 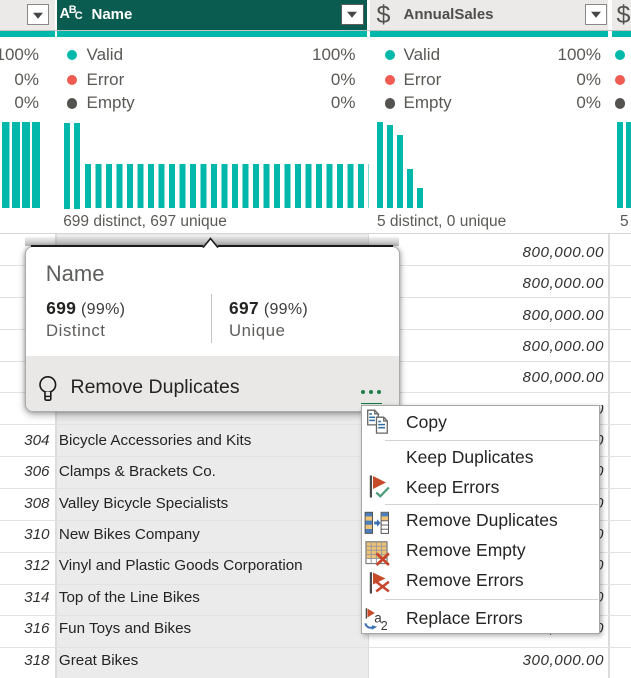 What do you see at coordinates (378, 617) in the screenshot?
I see `svg-text: a` at bounding box center [378, 617].